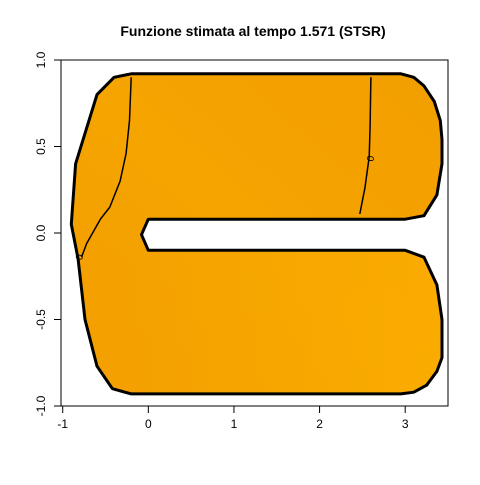 The image size is (480, 485). I want to click on chart-title: Funzione stimata al tempo 1.571 (STSR), so click(252, 31).